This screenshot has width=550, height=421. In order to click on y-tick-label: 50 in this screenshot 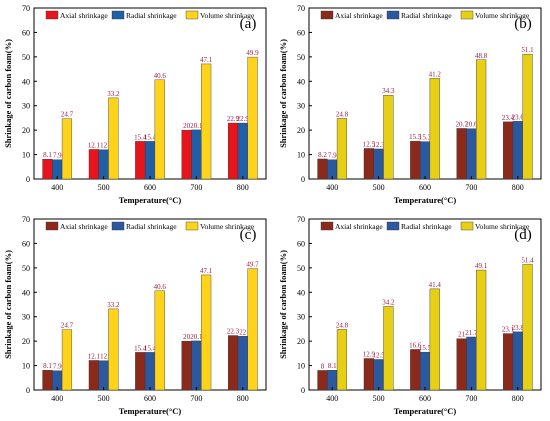, I will do `click(26, 57)`.